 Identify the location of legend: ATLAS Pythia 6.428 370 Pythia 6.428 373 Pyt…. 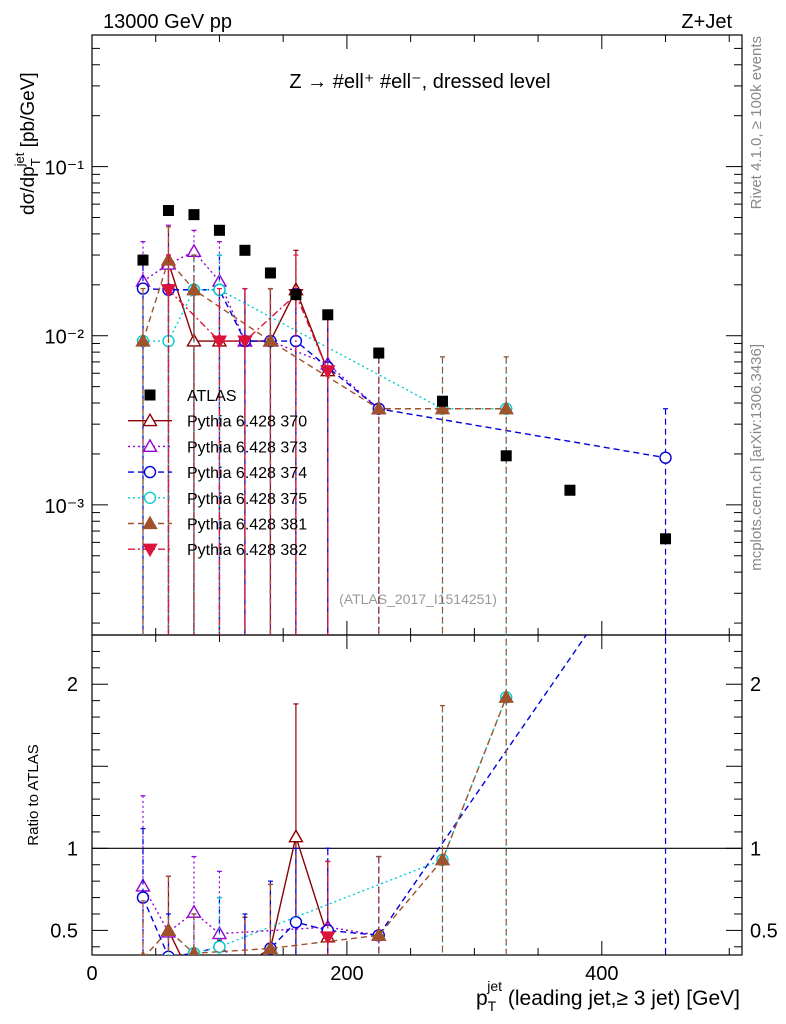
(217, 473).